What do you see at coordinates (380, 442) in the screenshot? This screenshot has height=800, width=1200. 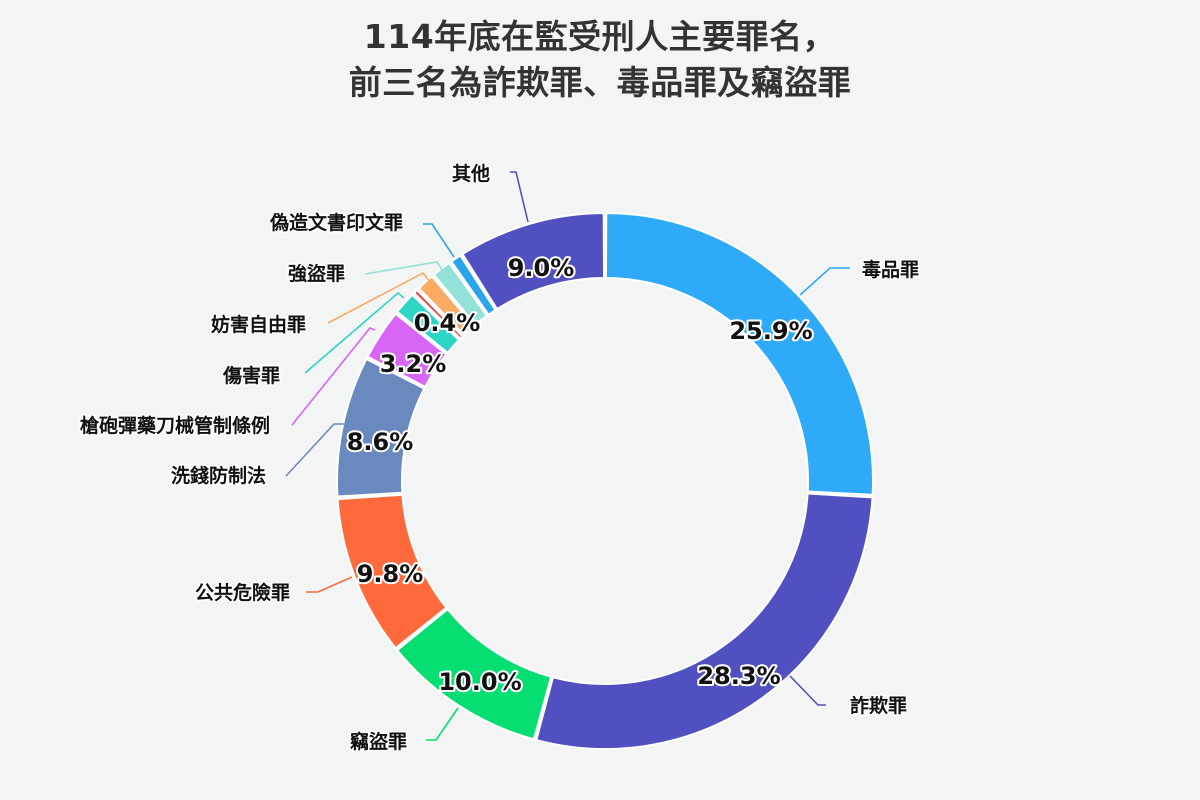 I see `percentage-label: 8.6%` at bounding box center [380, 442].